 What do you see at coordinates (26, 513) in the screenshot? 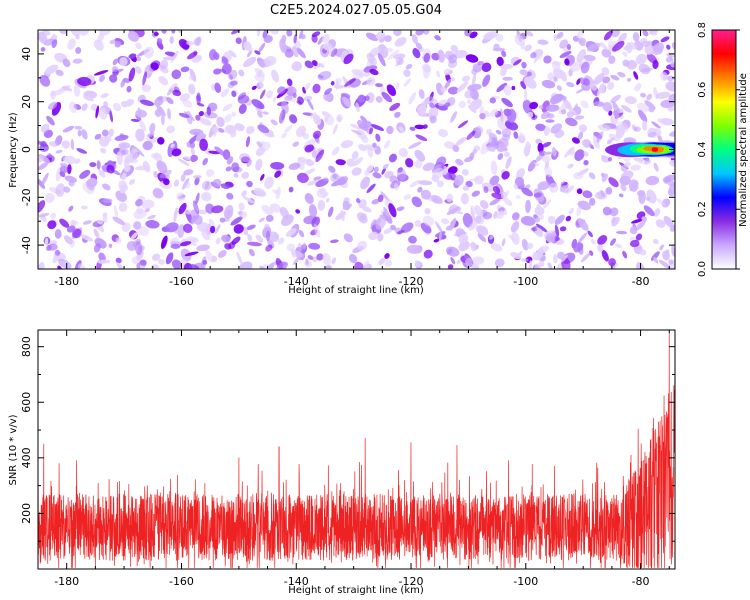
I see `snr-y-tick-label: 200` at bounding box center [26, 513].